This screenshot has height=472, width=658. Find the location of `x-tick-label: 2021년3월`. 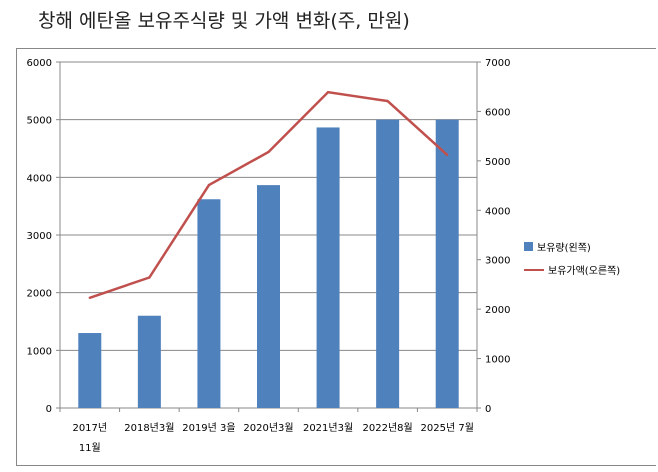

x-tick-label: 2021년3월 is located at coordinates (328, 428).